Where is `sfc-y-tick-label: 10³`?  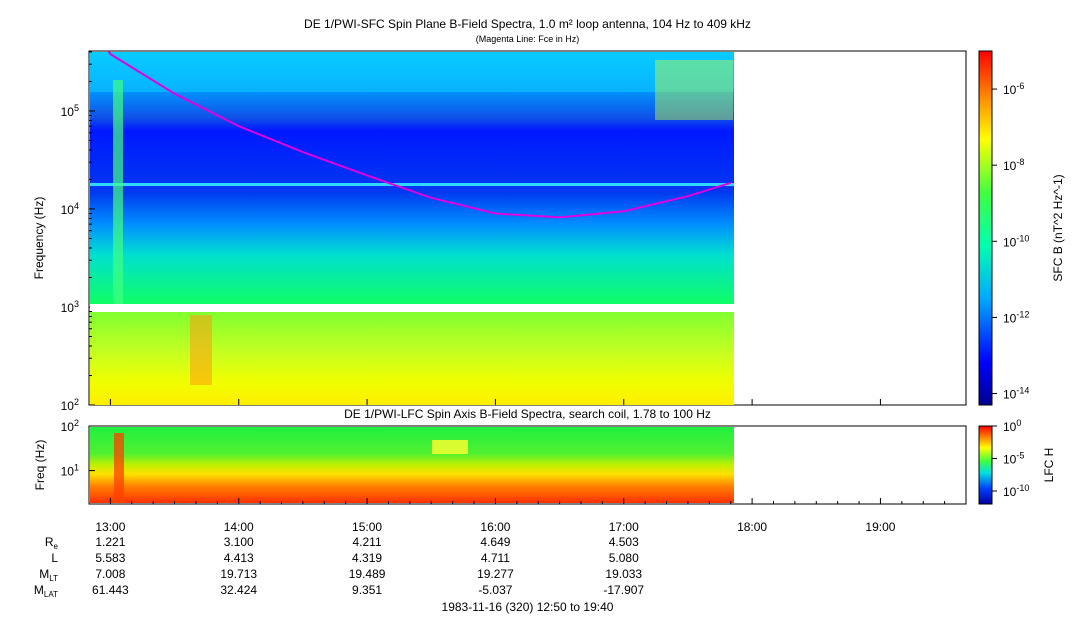
sfc-y-tick-label: 10³ is located at coordinates (70, 307).